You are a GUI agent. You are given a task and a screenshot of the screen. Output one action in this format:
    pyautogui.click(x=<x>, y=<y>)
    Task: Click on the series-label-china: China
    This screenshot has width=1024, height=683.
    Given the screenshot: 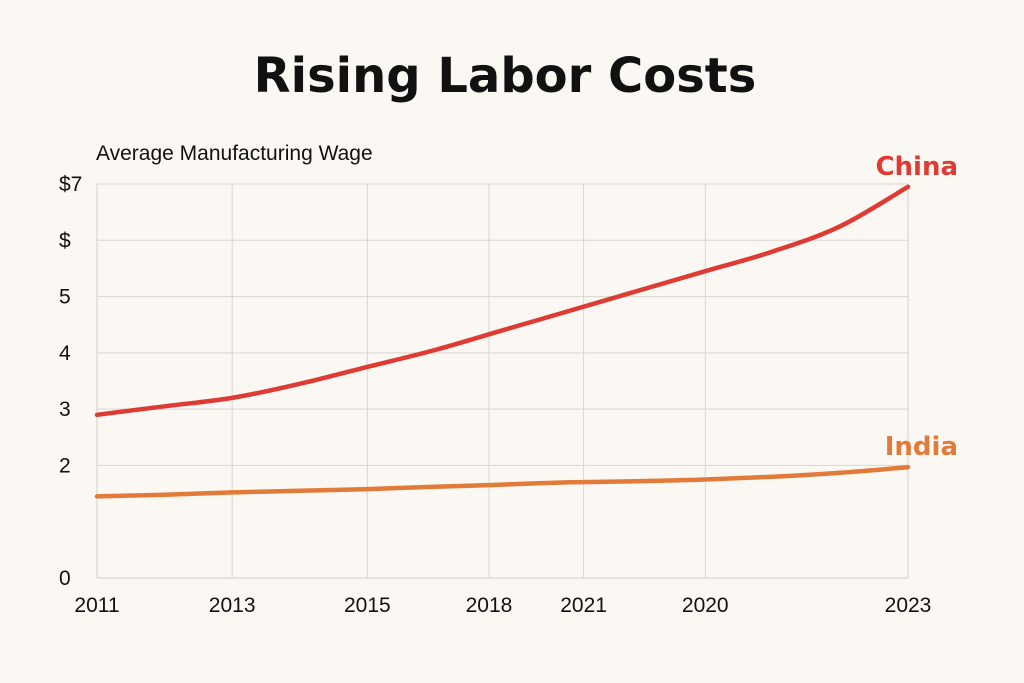 What is the action you would take?
    pyautogui.click(x=916, y=167)
    